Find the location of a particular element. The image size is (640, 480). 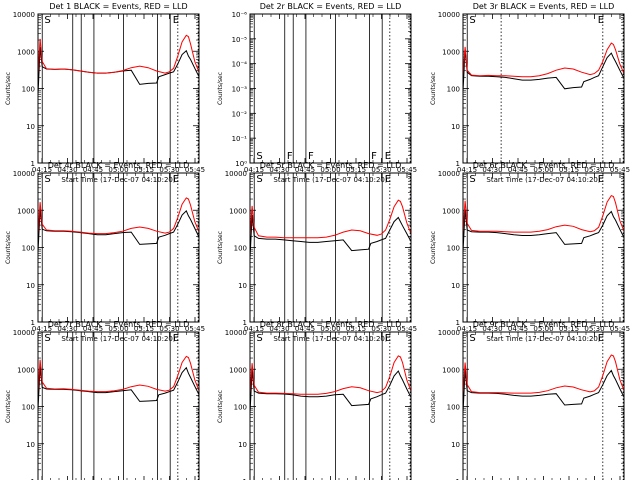

panel-title: Det 9r BLACK = Events, RED = LLD is located at coordinates (544, 324).